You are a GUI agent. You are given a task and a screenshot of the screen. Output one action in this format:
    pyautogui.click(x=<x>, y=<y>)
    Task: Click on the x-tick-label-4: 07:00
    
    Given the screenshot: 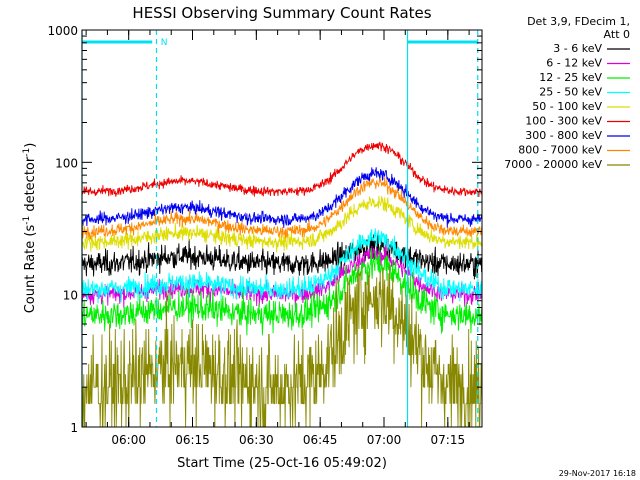 What is the action you would take?
    pyautogui.click(x=384, y=440)
    